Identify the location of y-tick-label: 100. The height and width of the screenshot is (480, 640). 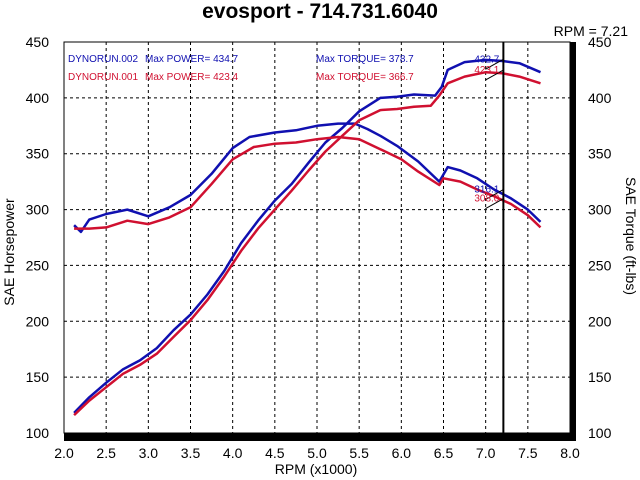
(38, 433).